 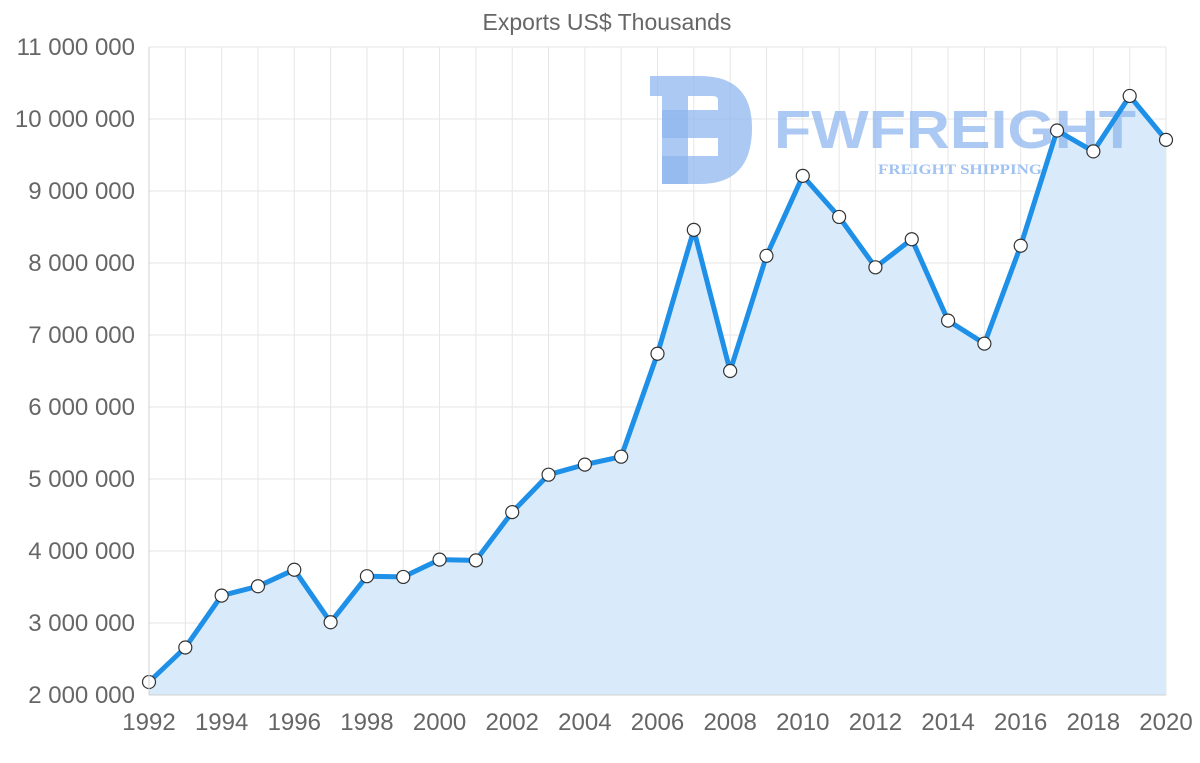 I want to click on y-tick-label: 11 000 000, so click(x=76, y=47).